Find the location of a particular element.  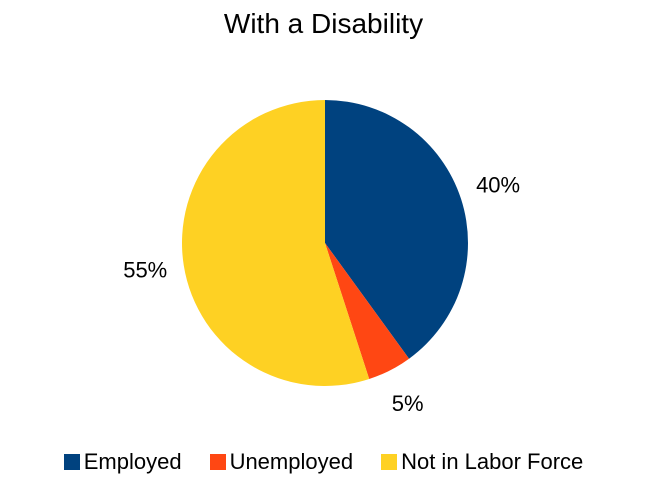

legend-swatch-unemployed is located at coordinates (217, 462).